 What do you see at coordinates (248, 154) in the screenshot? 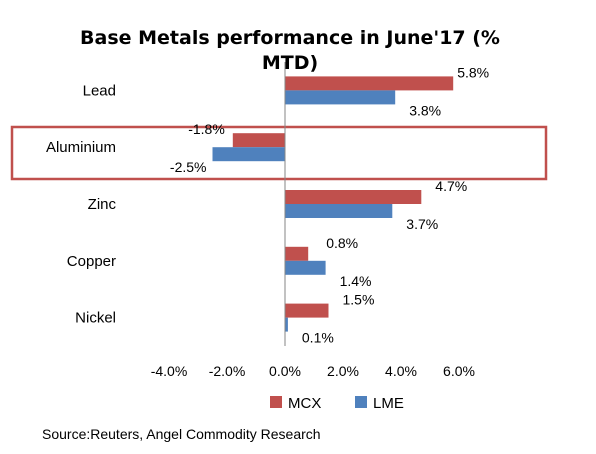
I see `bar-lme-aluminium` at bounding box center [248, 154].